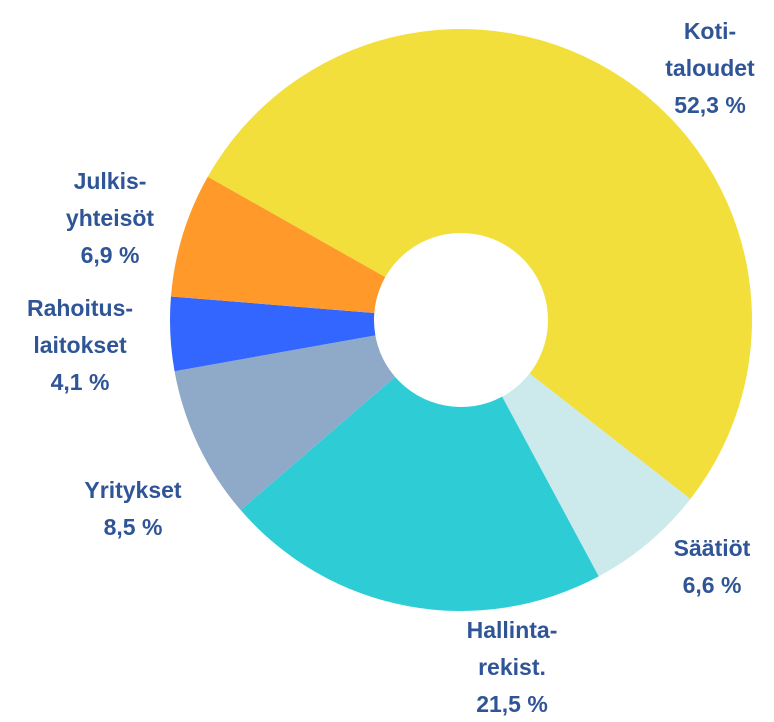 The width and height of the screenshot is (774, 722). I want to click on value-label: 8,5 %, so click(133, 527).